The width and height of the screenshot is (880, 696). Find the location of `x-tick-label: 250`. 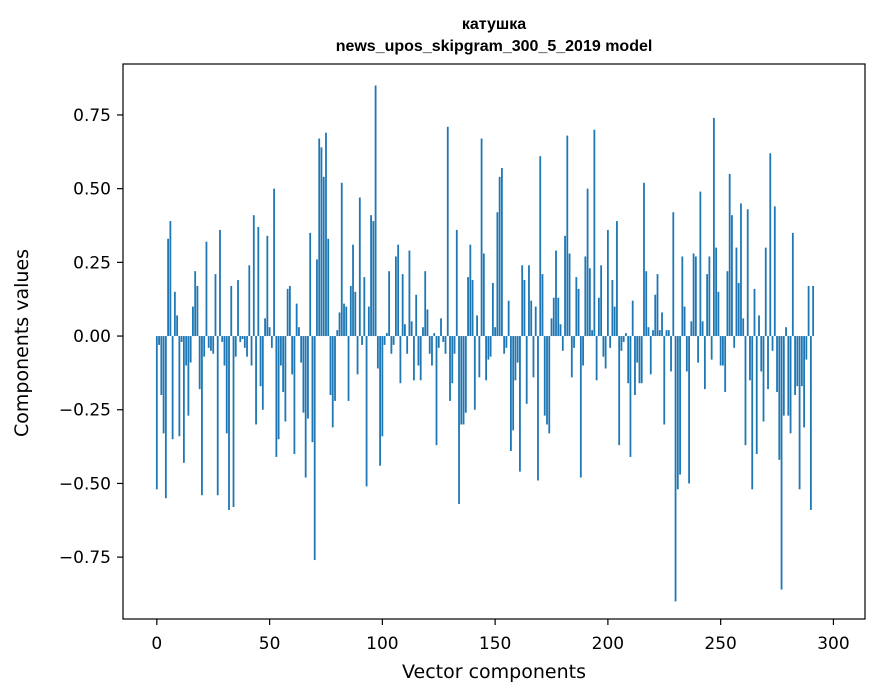

x-tick-label: 250 is located at coordinates (720, 644).